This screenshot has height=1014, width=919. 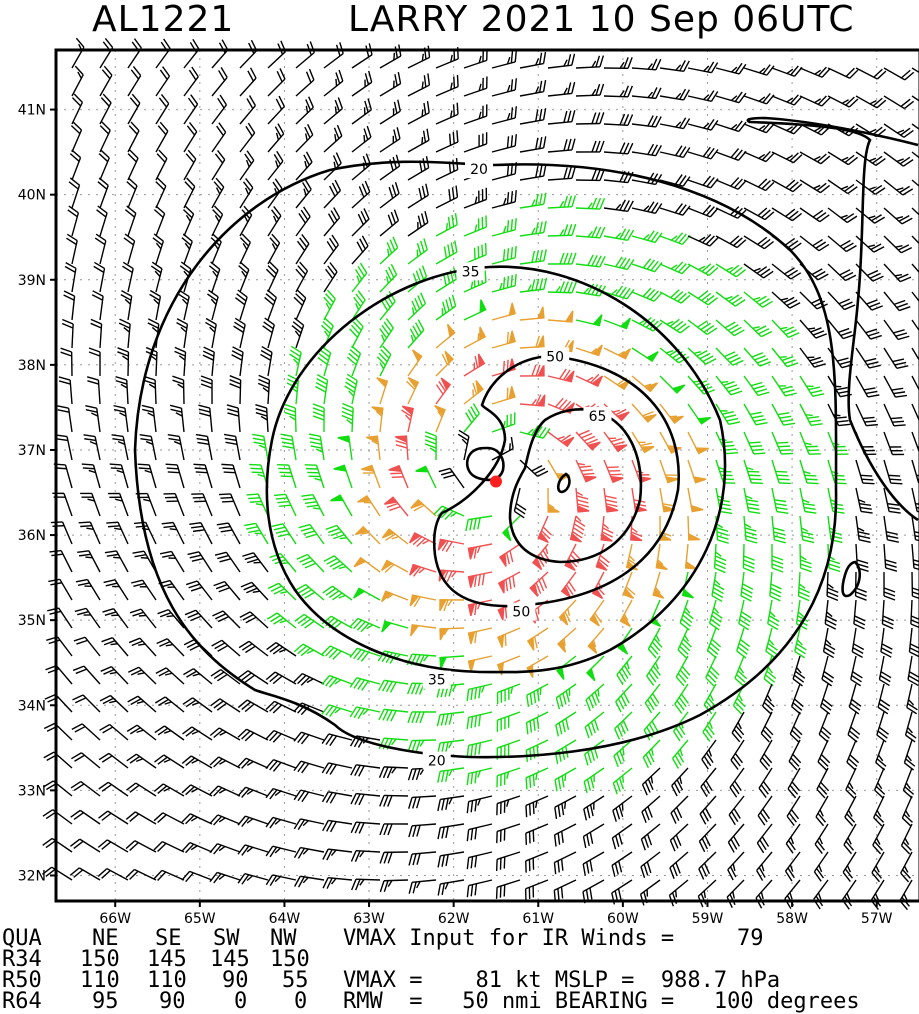 I want to click on storm-center-marker, so click(x=495, y=481).